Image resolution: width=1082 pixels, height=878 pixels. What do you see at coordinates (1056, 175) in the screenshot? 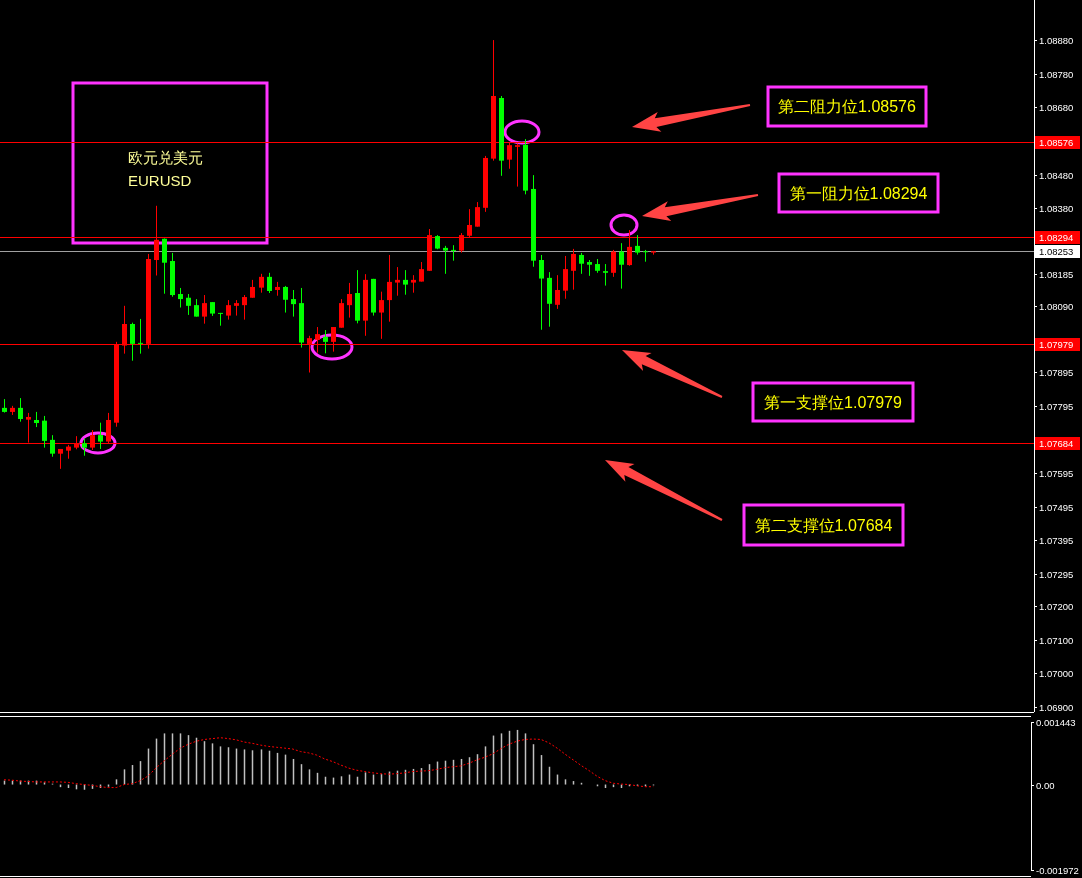
I see `y-tick-label: 1.08480` at bounding box center [1056, 175].